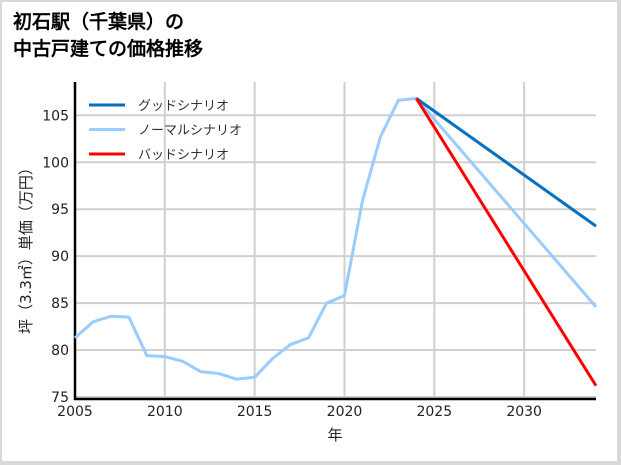  Describe the element at coordinates (345, 412) in the screenshot. I see `x-tick-label: 2020` at that location.